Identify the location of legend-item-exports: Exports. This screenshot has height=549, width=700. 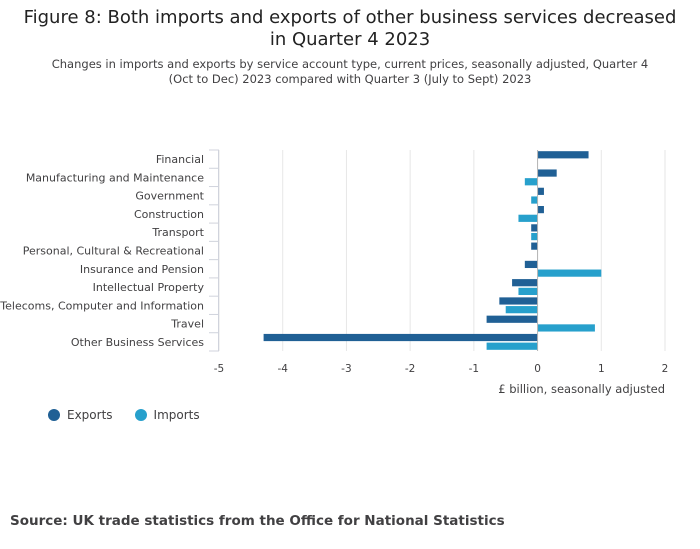
(80, 415).